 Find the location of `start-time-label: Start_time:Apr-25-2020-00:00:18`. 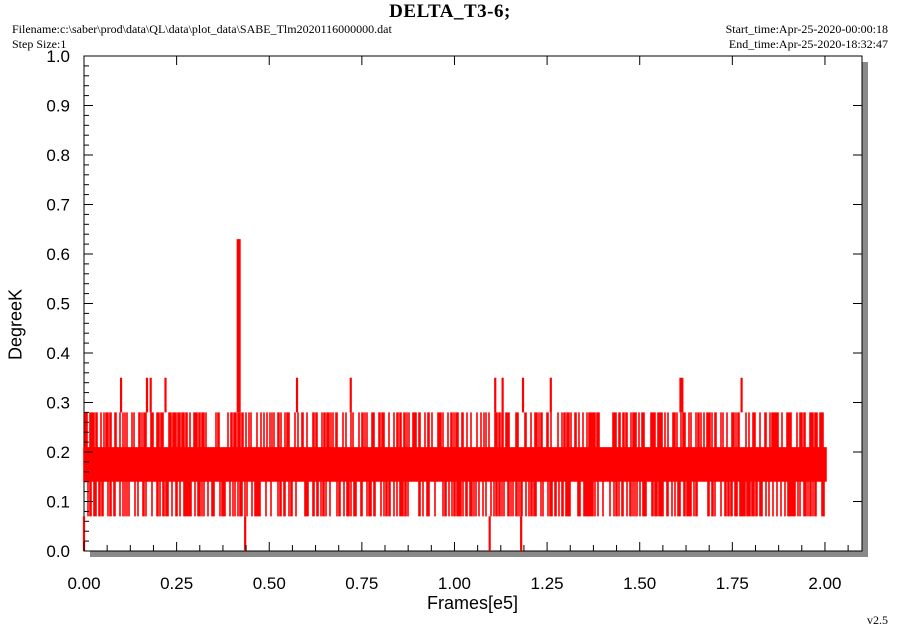

start-time-label: Start_time:Apr-25-2020-00:00:18 is located at coordinates (806, 29).